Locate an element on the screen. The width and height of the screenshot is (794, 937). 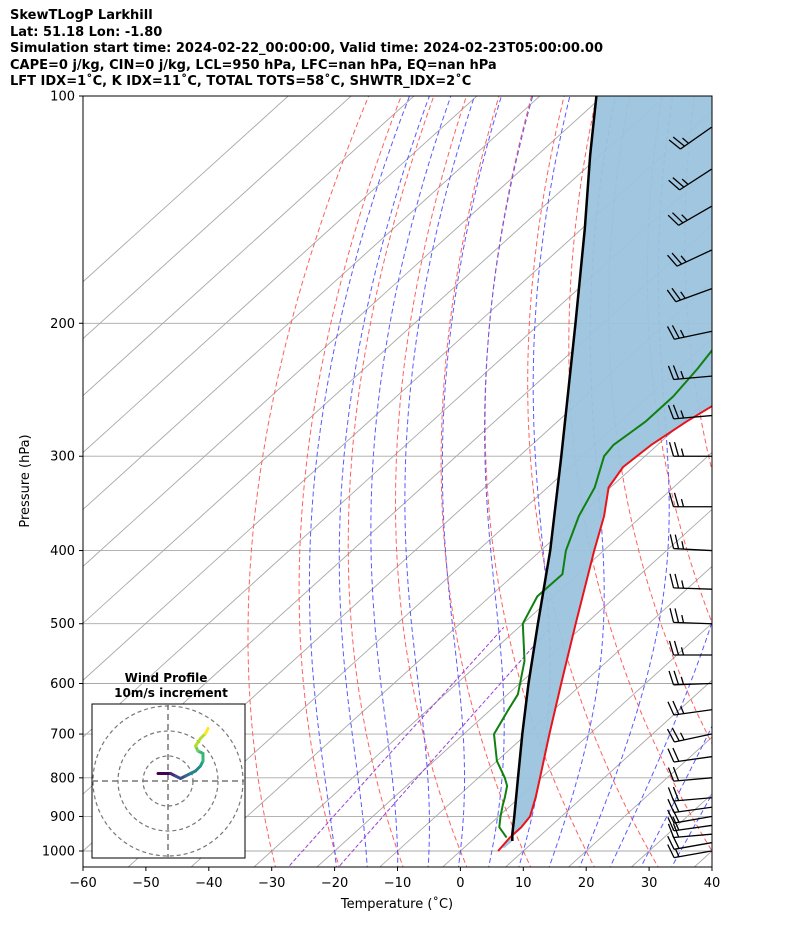
mixing-ratio-line is located at coordinates (396, 746).